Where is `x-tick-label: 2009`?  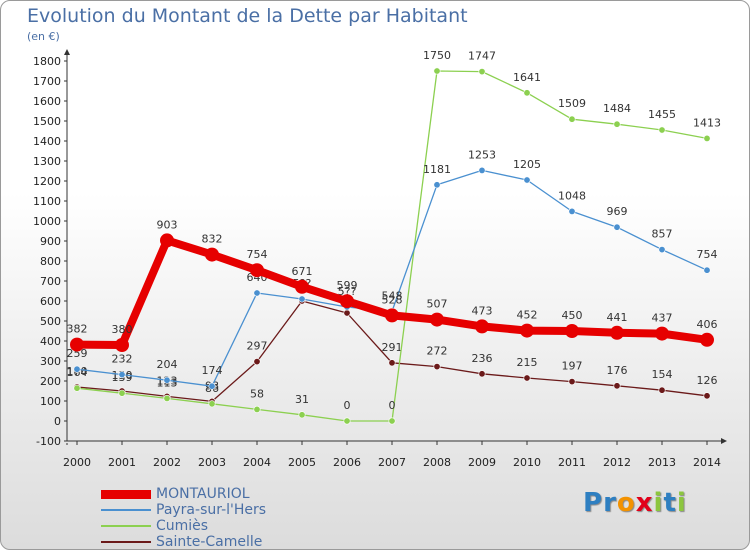
x-tick-label: 2009 is located at coordinates (482, 462).